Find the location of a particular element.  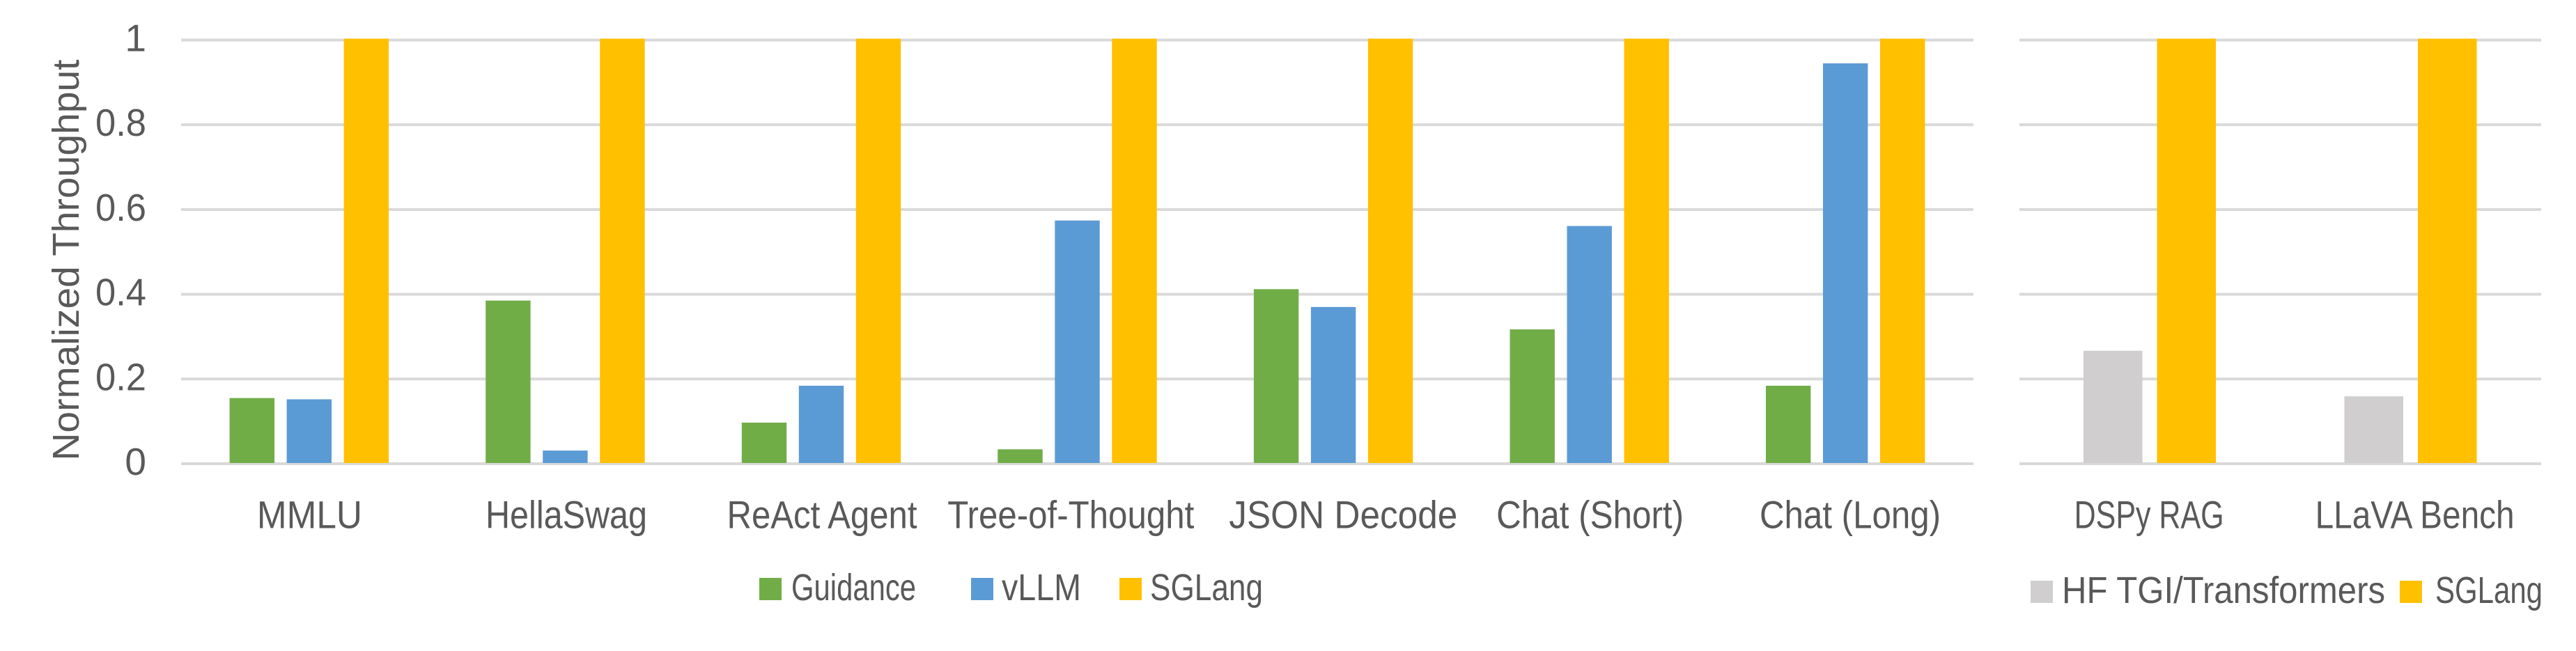

svg-text: HellaSwag is located at coordinates (566, 515).